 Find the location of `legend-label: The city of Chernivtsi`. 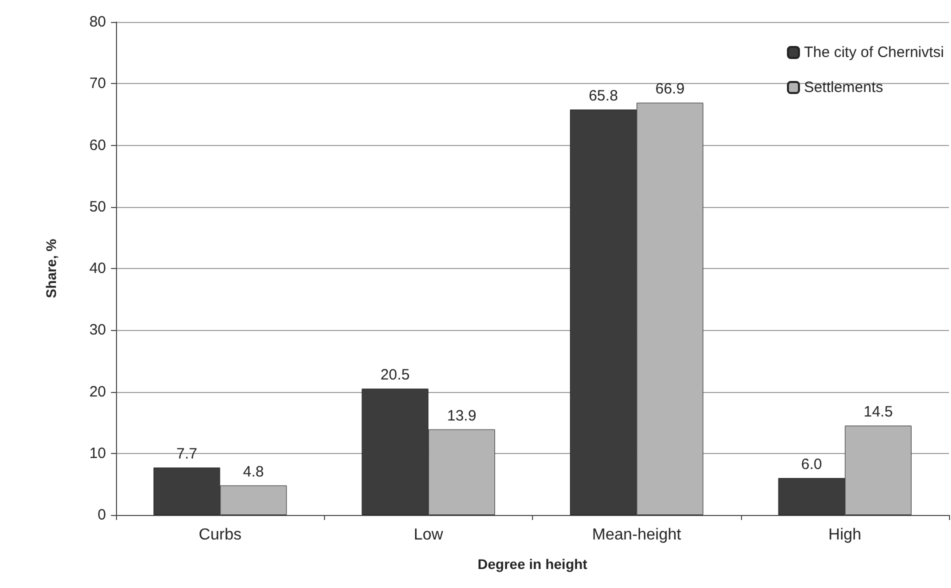

legend-label: The city of Chernivtsi is located at coordinates (874, 52).